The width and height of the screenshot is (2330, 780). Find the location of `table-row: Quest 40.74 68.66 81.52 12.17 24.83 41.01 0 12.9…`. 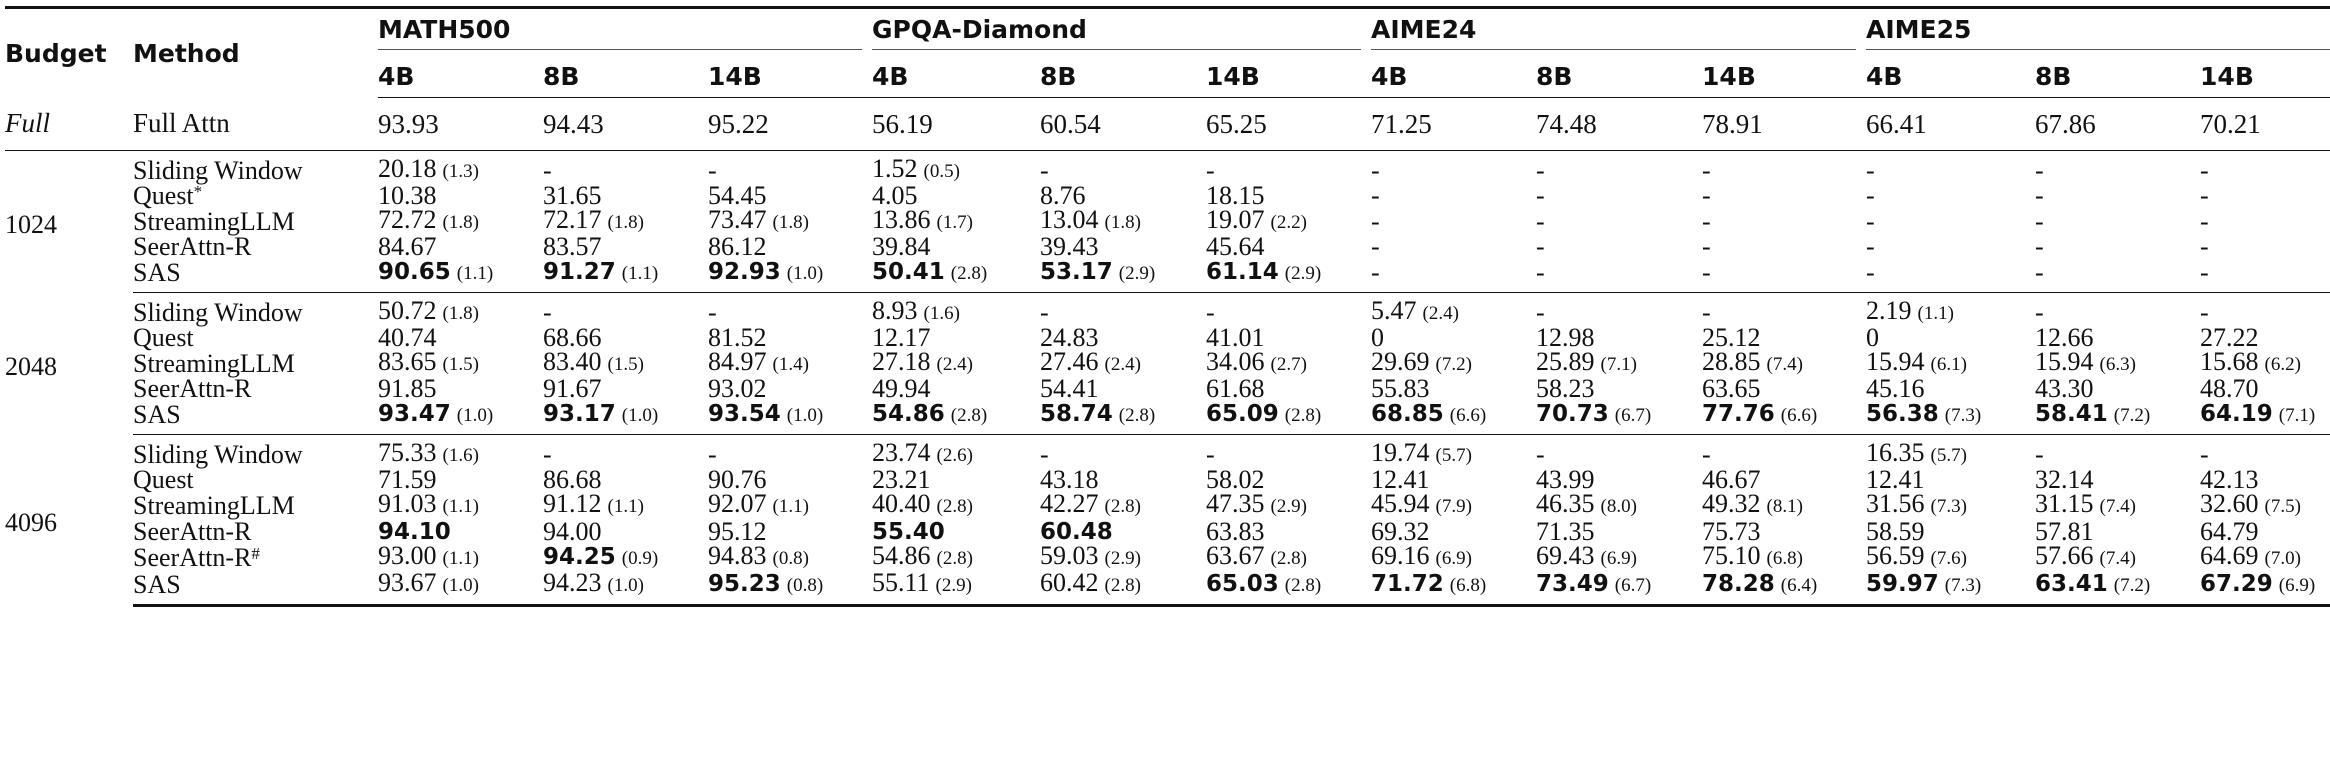

table-row: Quest 40.74 68.66 81.52 12.17 24.83 41.01 0 12.9… is located at coordinates (1167, 337).